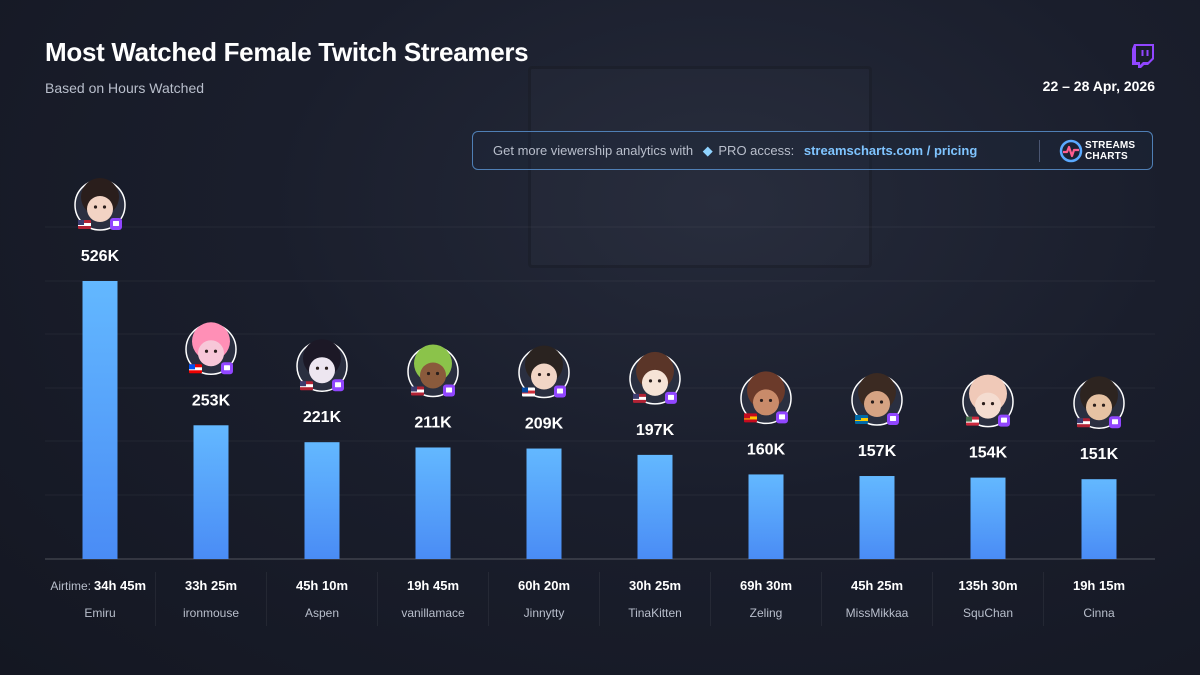  Describe the element at coordinates (987, 585) in the screenshot. I see `airtime-label: 135h 30m` at that location.